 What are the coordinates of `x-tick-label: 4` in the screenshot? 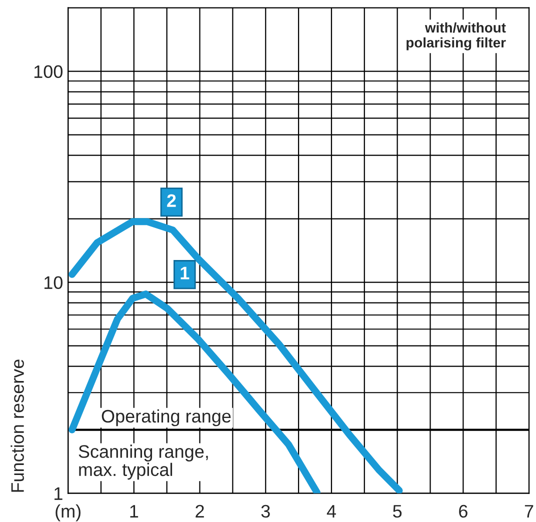 It's located at (331, 511).